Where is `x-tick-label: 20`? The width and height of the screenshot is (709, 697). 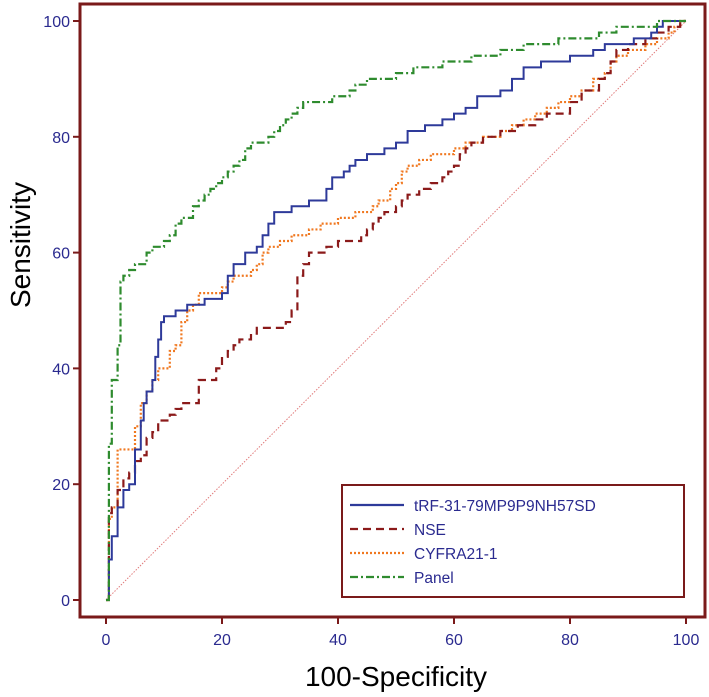 x-tick-label: 20 is located at coordinates (222, 640).